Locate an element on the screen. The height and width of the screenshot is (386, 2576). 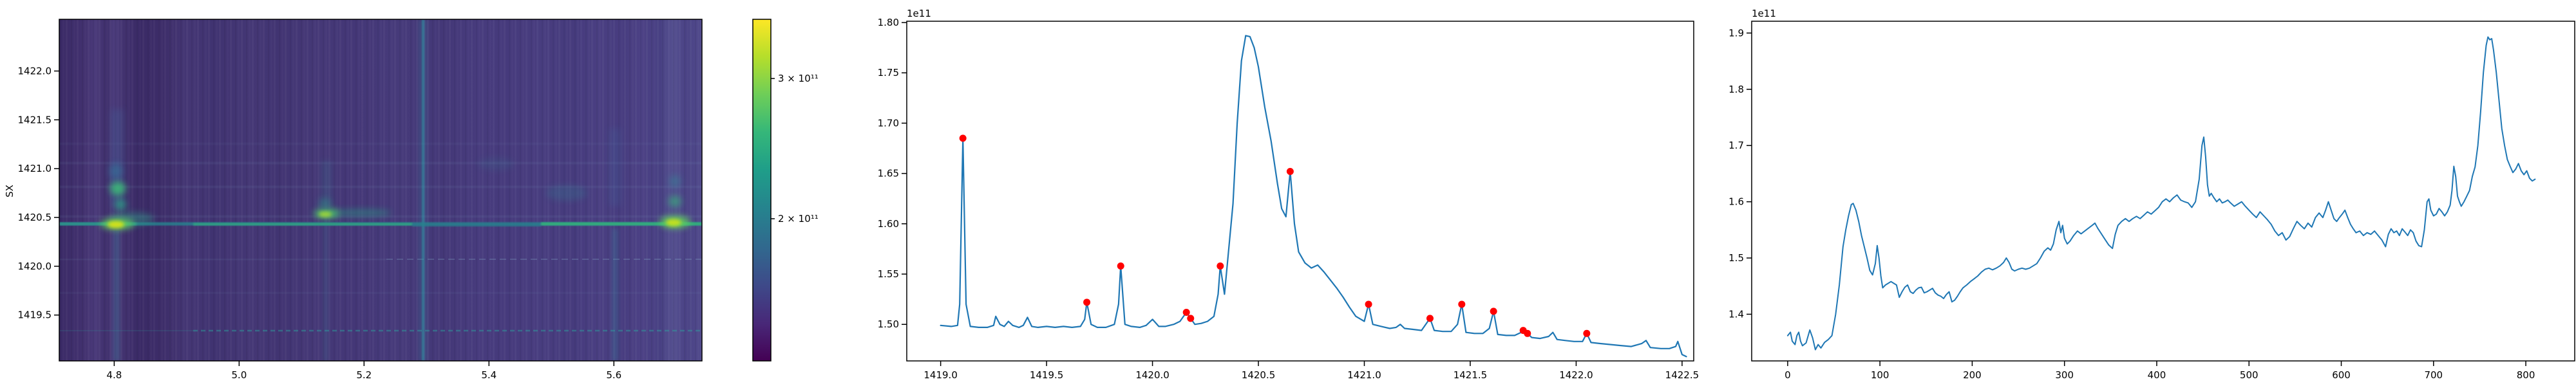
blob2-tail is located at coordinates (361, 213).